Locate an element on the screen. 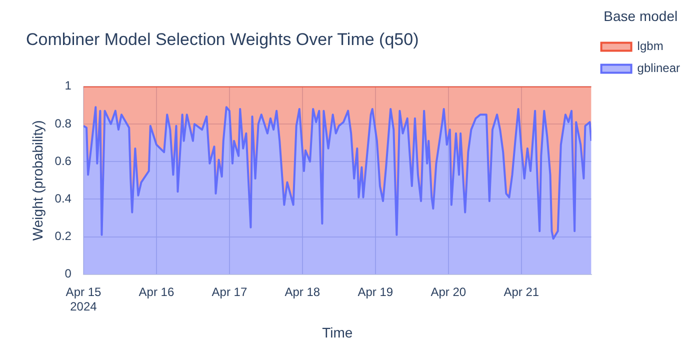 The height and width of the screenshot is (350, 700). x-tick-label: Apr 16 is located at coordinates (156, 291).